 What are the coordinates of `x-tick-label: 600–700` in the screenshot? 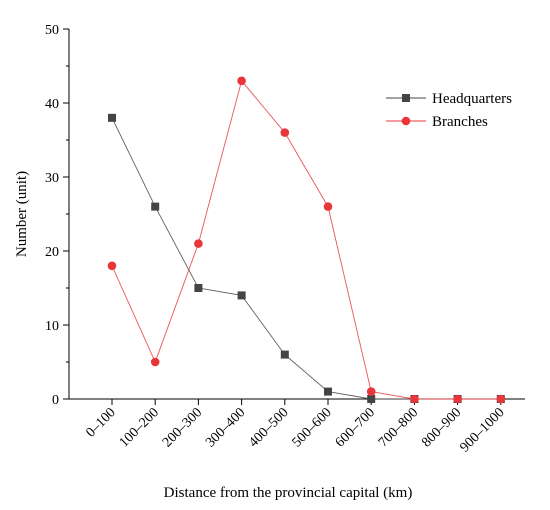 It's located at (355, 427).